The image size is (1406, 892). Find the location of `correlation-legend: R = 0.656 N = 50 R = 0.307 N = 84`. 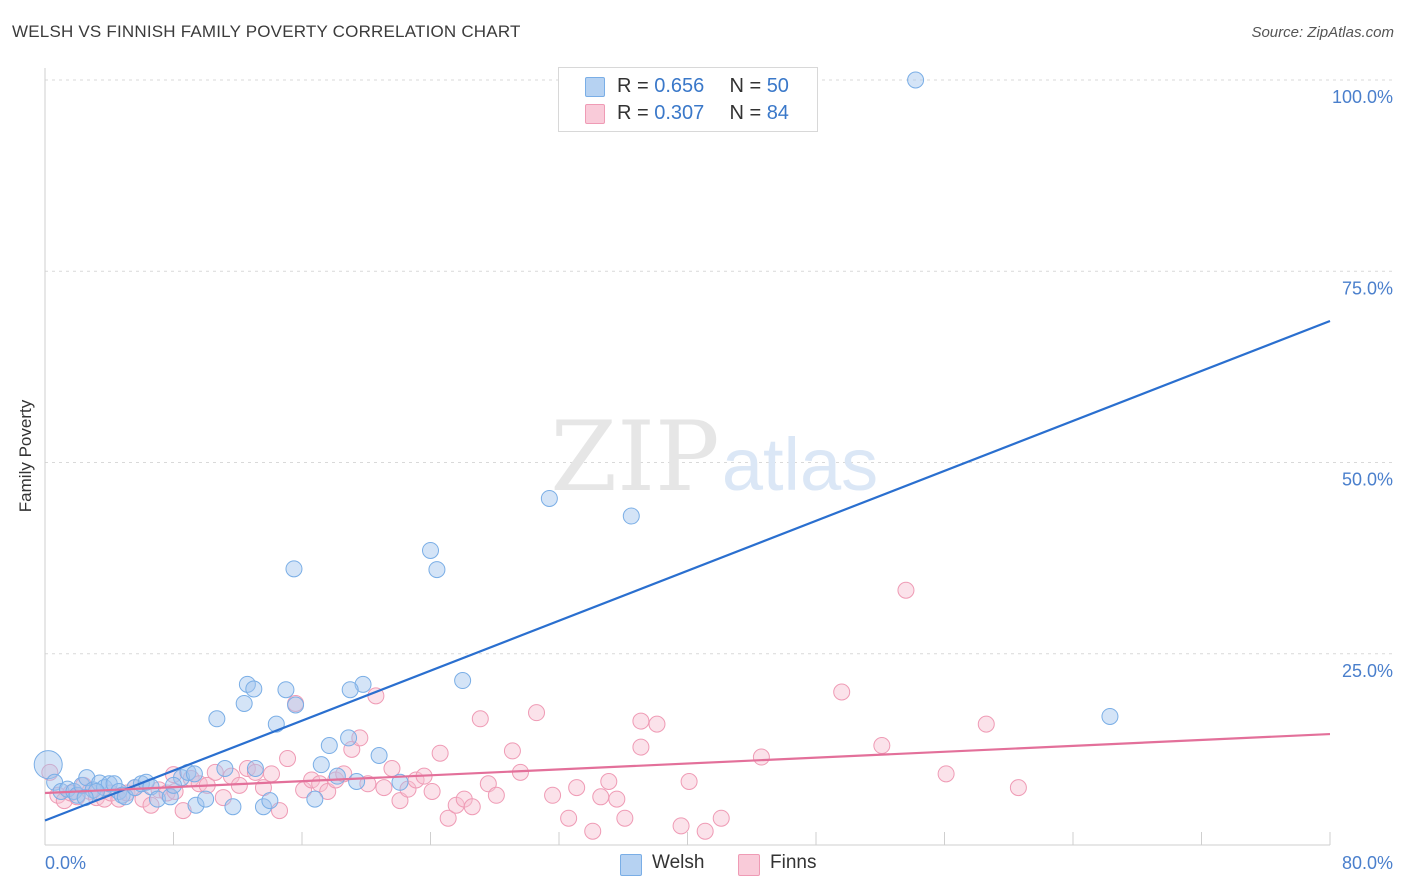

correlation-legend: R = 0.656 N = 50 R = 0.307 N = 84 is located at coordinates (688, 99).